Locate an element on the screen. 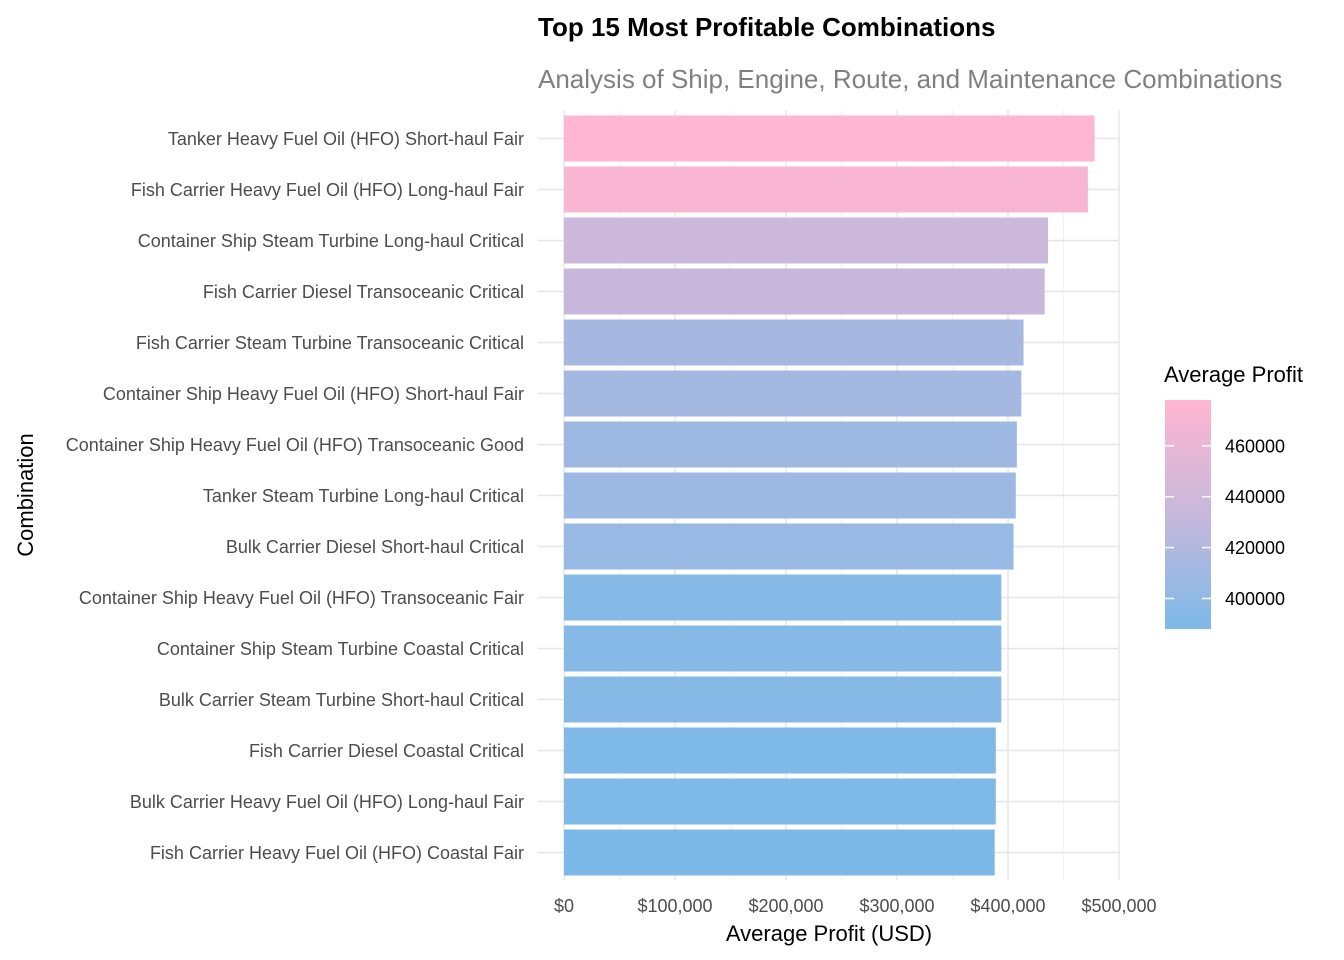 The width and height of the screenshot is (1344, 960). legend-tick-label: 420000 is located at coordinates (1255, 548).